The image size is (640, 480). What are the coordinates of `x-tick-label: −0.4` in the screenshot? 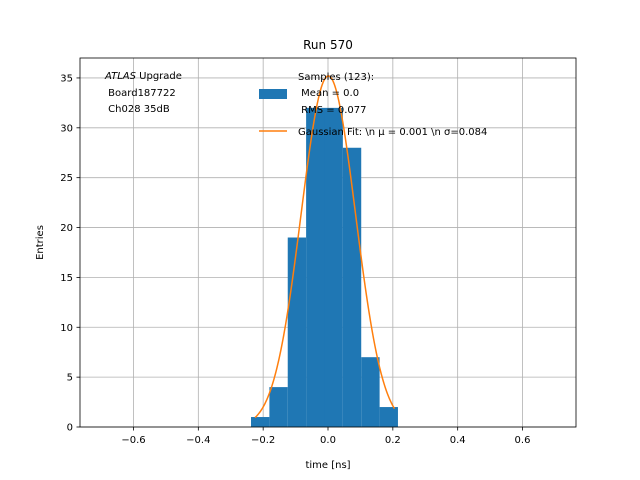 It's located at (198, 440).